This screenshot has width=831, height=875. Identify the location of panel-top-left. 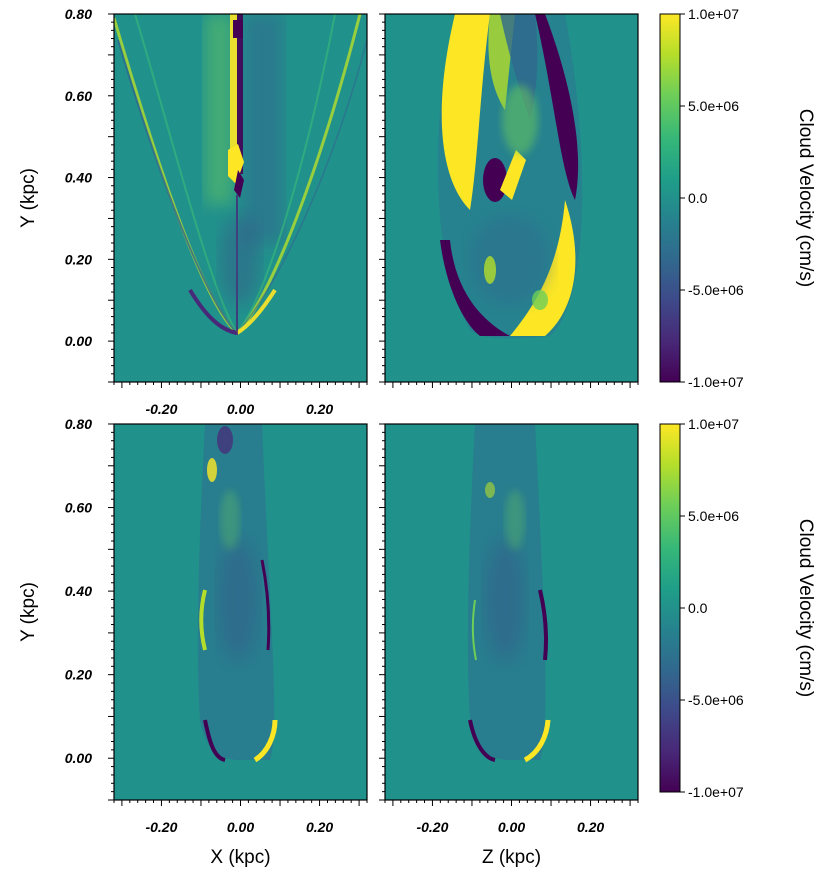
(240, 198).